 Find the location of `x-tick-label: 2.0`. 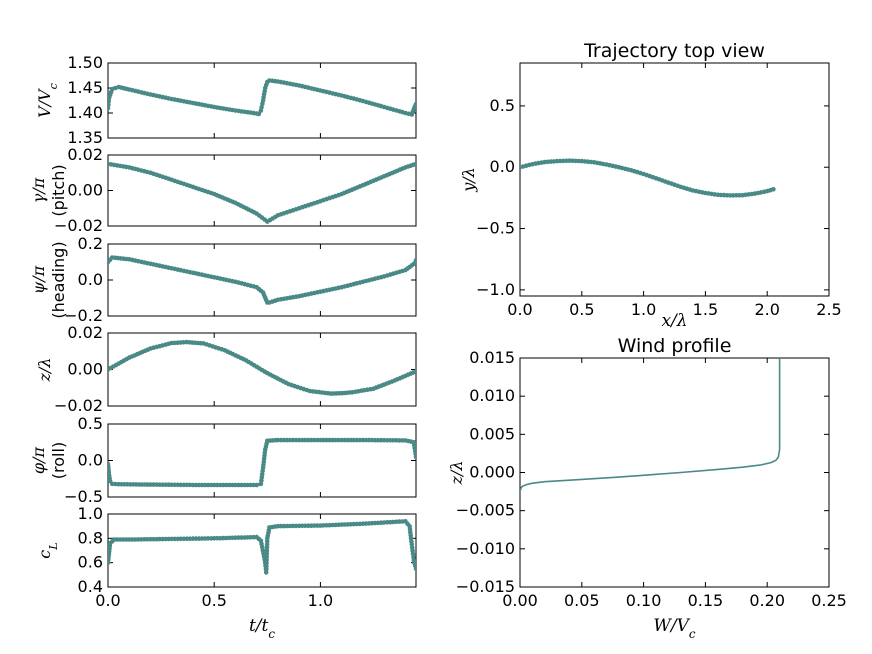

x-tick-label: 2.0 is located at coordinates (766, 309).